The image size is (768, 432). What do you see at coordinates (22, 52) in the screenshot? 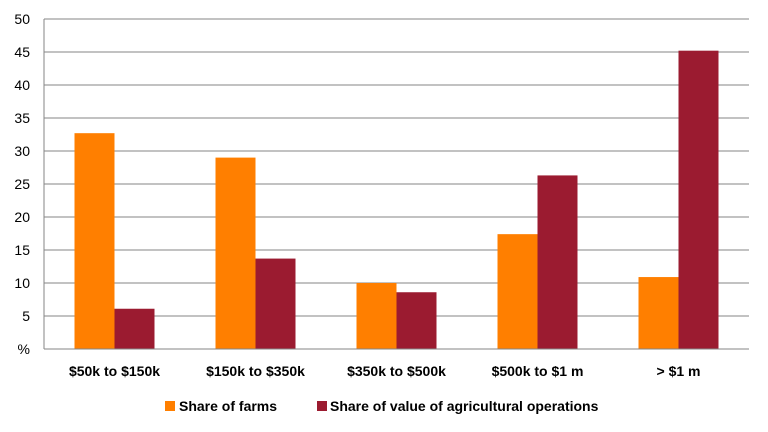
I see `y-tick-label: 45` at bounding box center [22, 52].